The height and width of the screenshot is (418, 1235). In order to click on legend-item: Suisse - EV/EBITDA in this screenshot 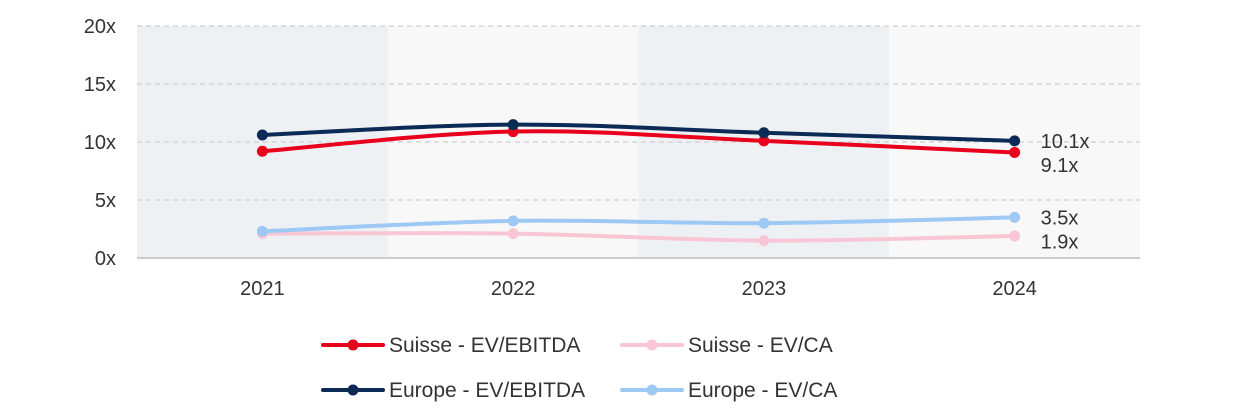, I will do `click(450, 345)`.